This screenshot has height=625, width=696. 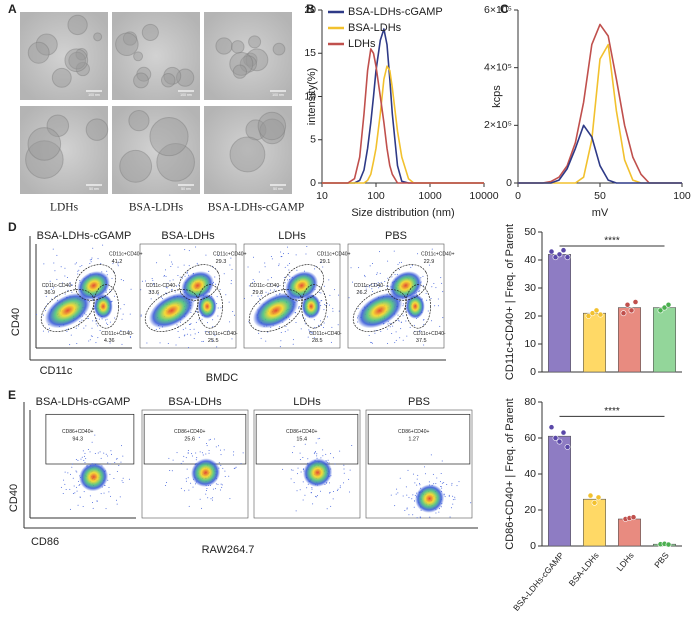 I want to click on tem-label: BSA-LDHs-cGAMP, so click(x=256, y=208).